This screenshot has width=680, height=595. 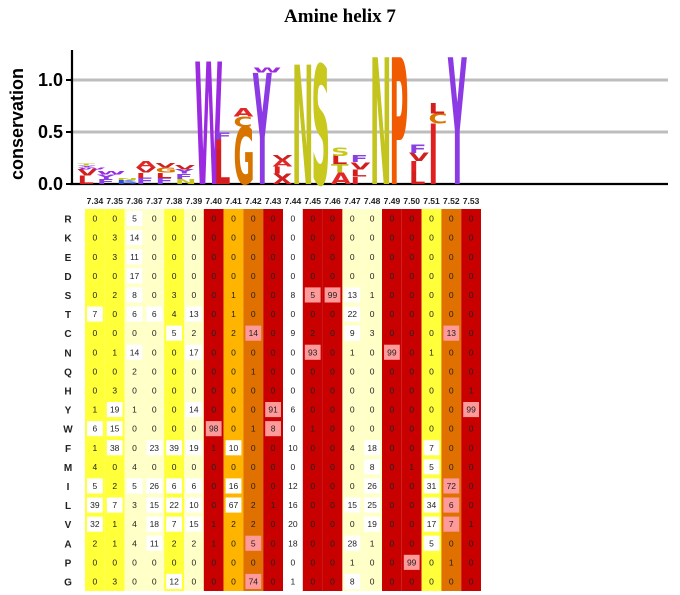 What do you see at coordinates (114, 219) in the screenshot?
I see `cell-value-7.35-R: 0` at bounding box center [114, 219].